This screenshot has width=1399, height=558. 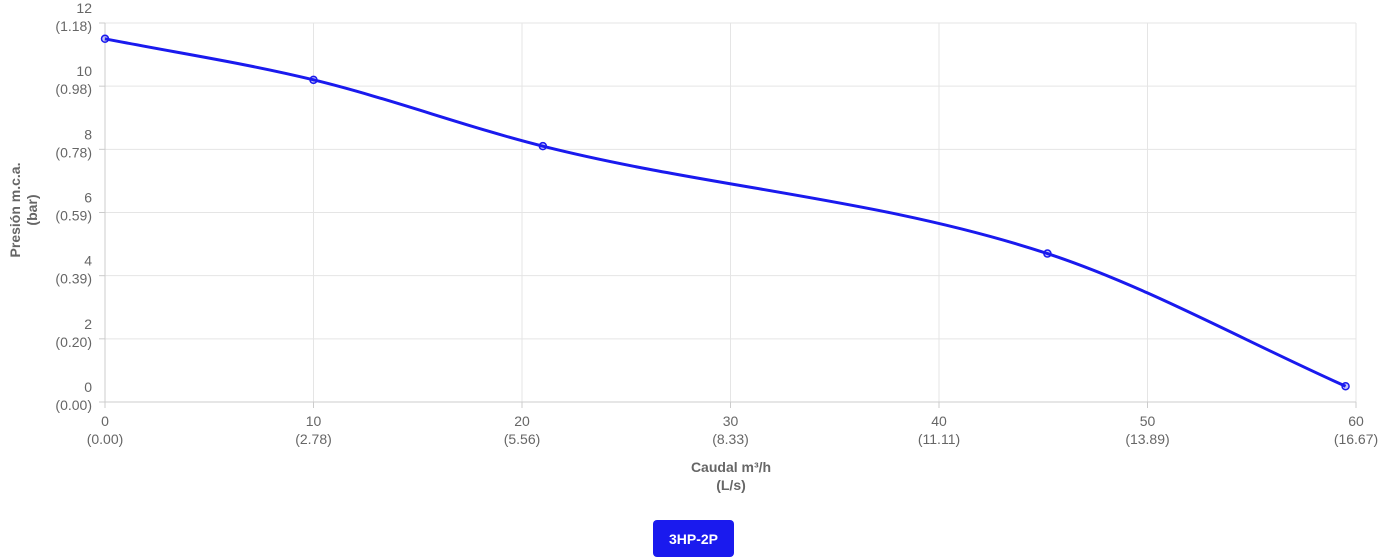 What do you see at coordinates (88, 324) in the screenshot?
I see `y-tick-label-1: 2` at bounding box center [88, 324].